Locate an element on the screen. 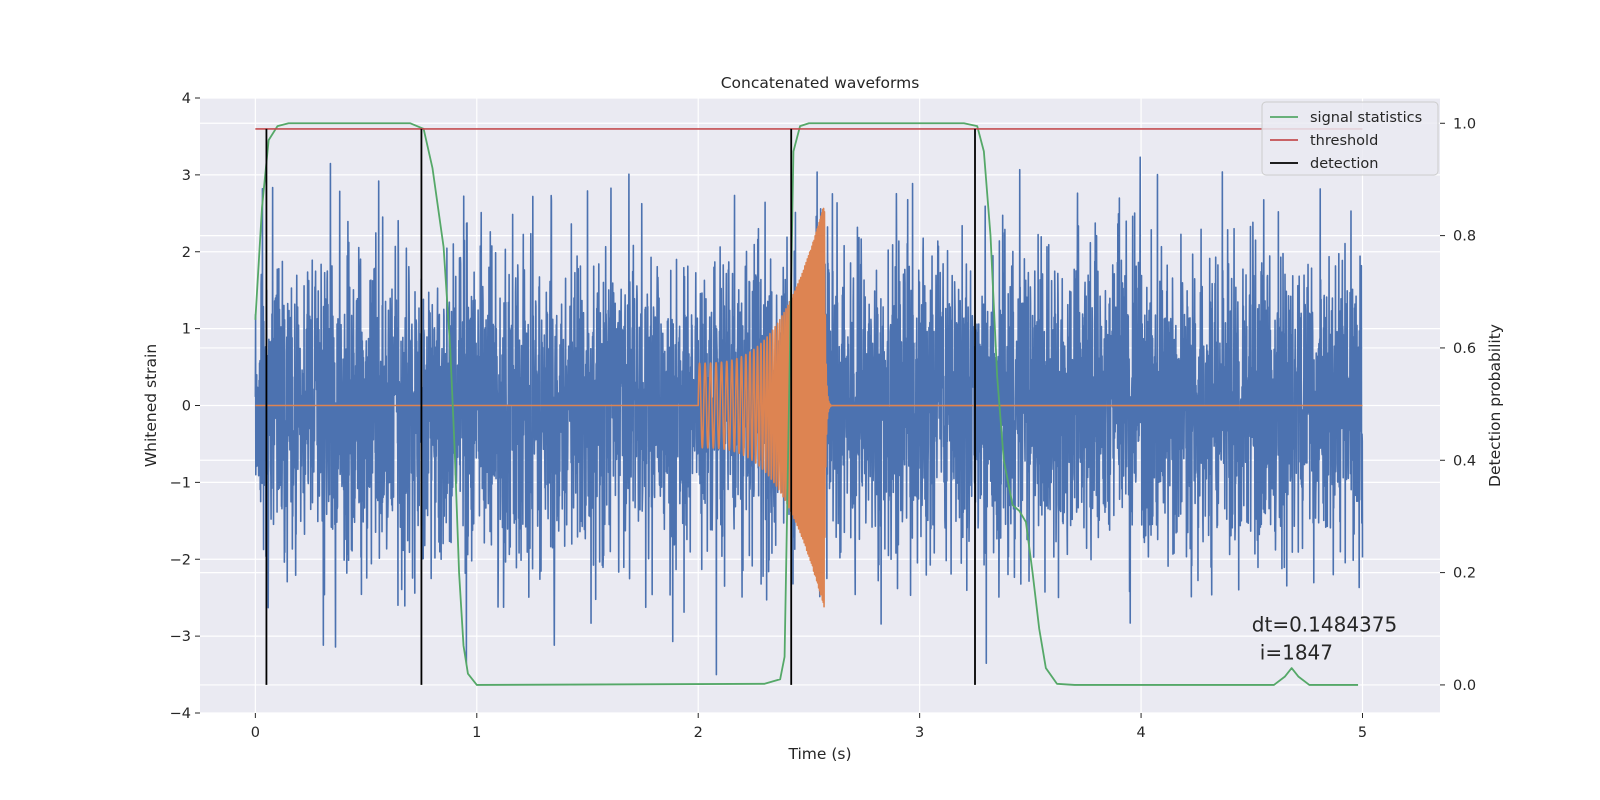 The width and height of the screenshot is (1600, 800). y-tick-label: −4 is located at coordinates (180, 714).